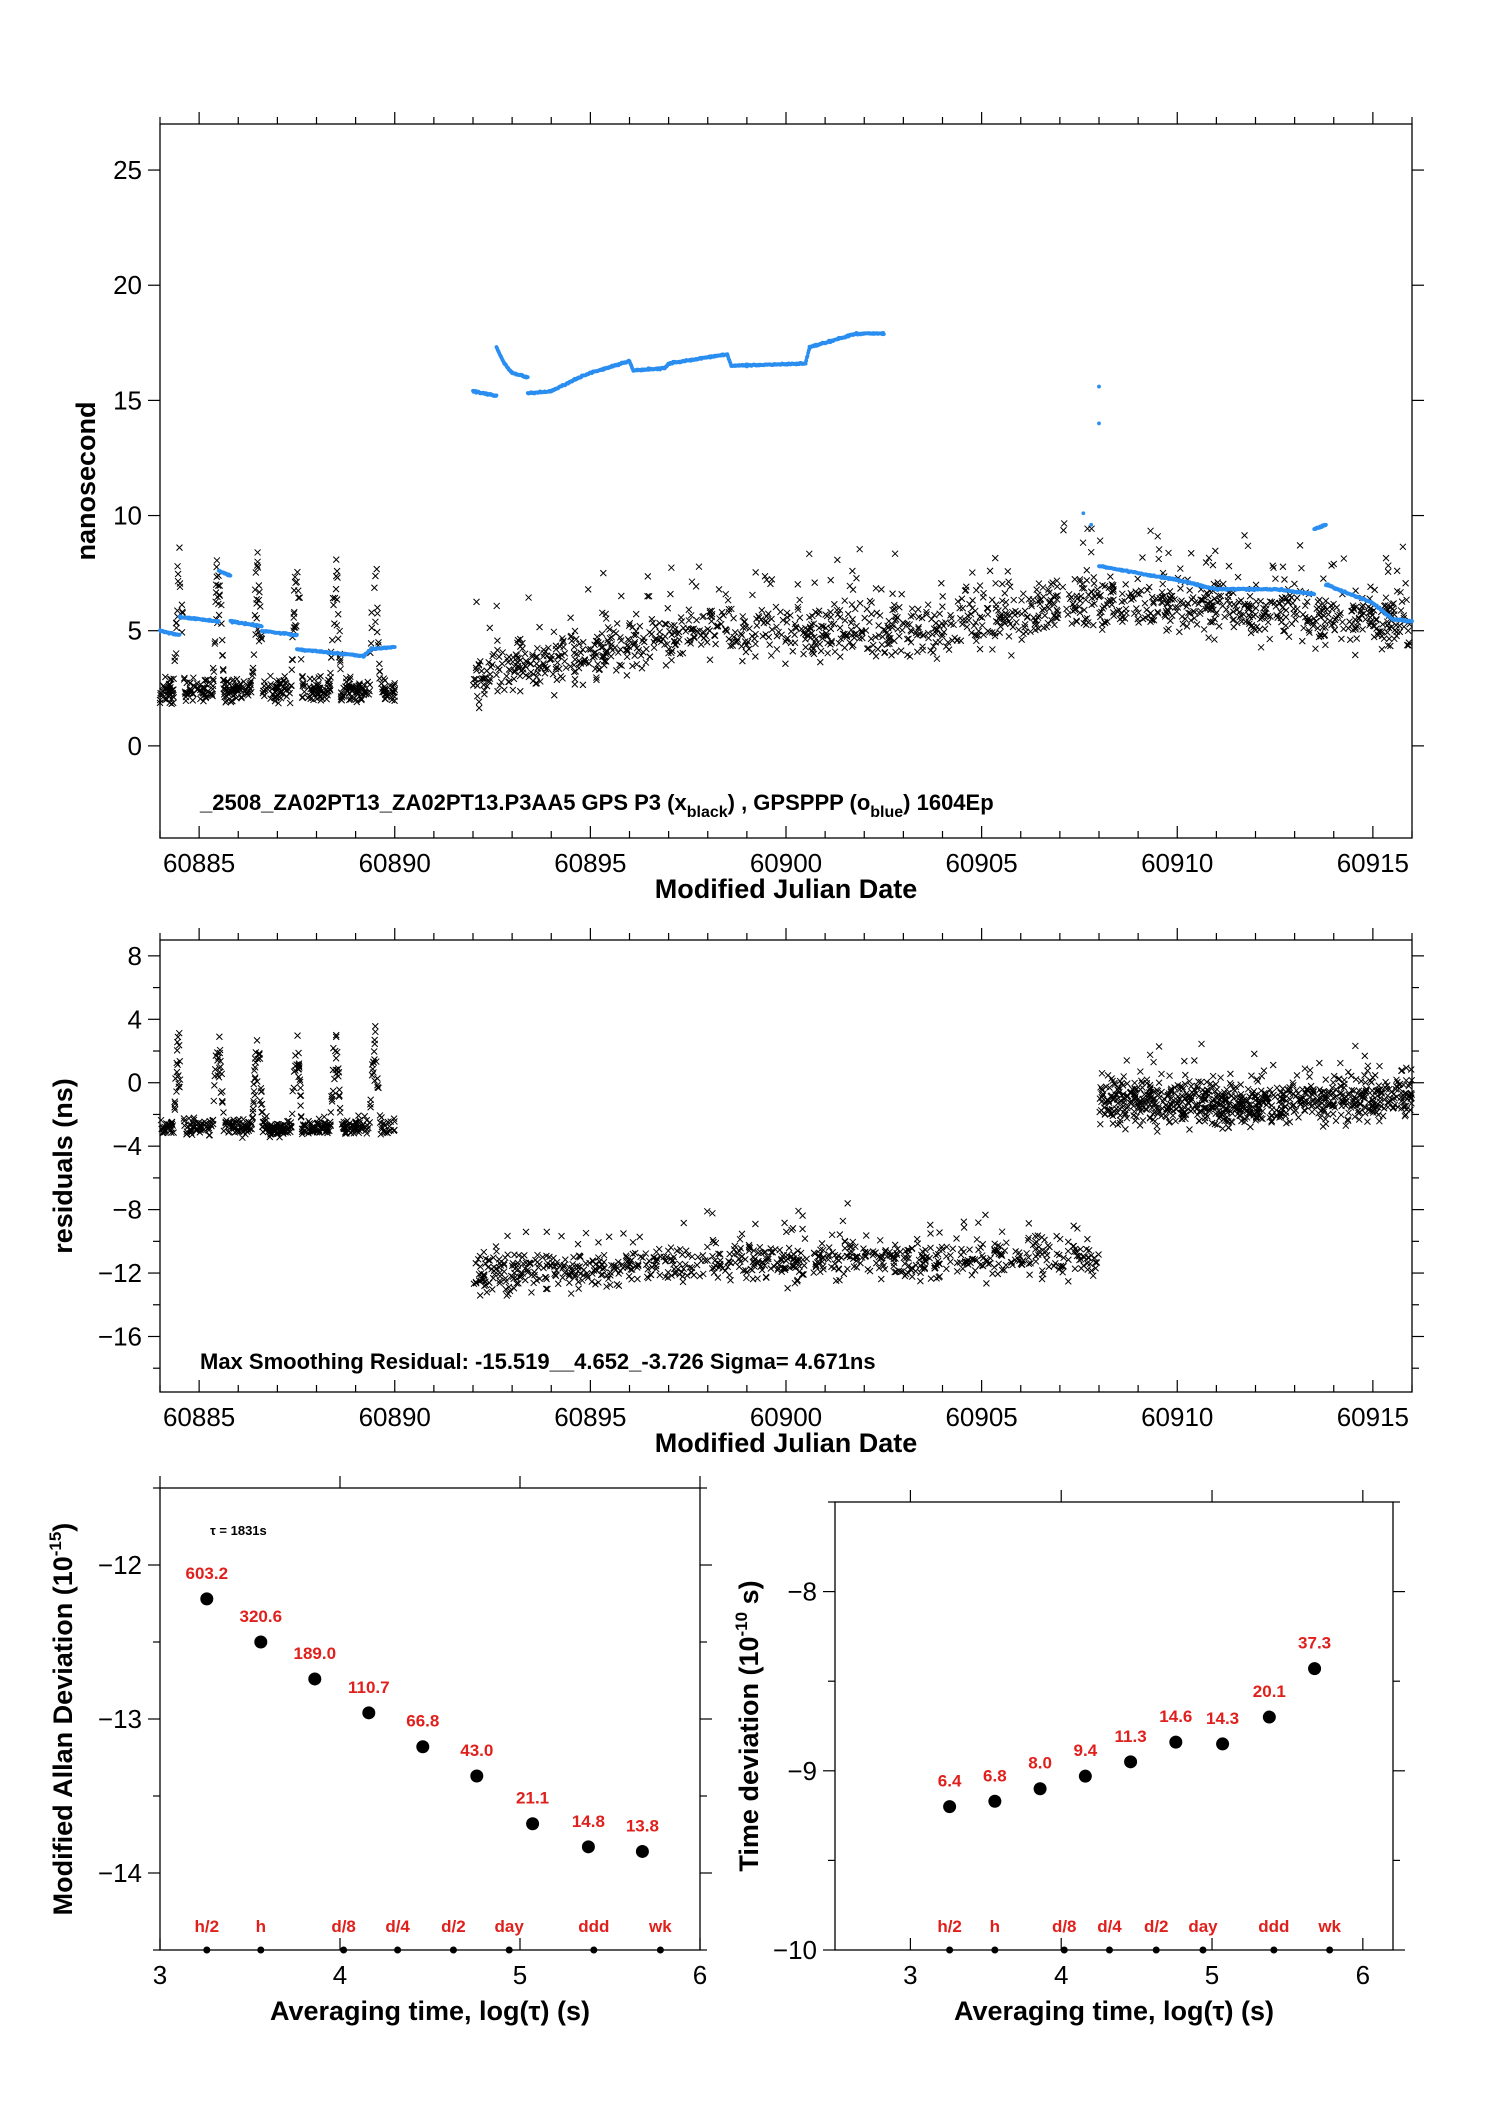  I want to click on y-tick-label: −12, so click(120, 1273).